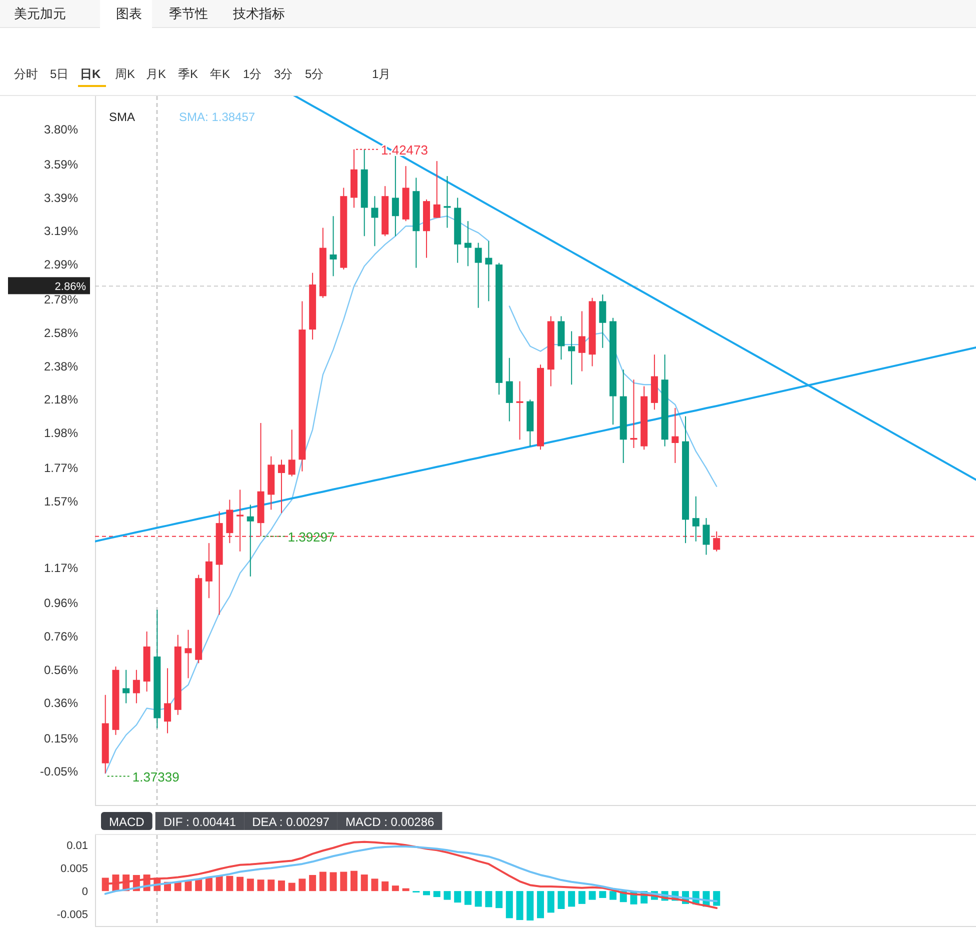 The image size is (976, 933). Describe the element at coordinates (59, 74) in the screenshot. I see `text: 5日` at that location.